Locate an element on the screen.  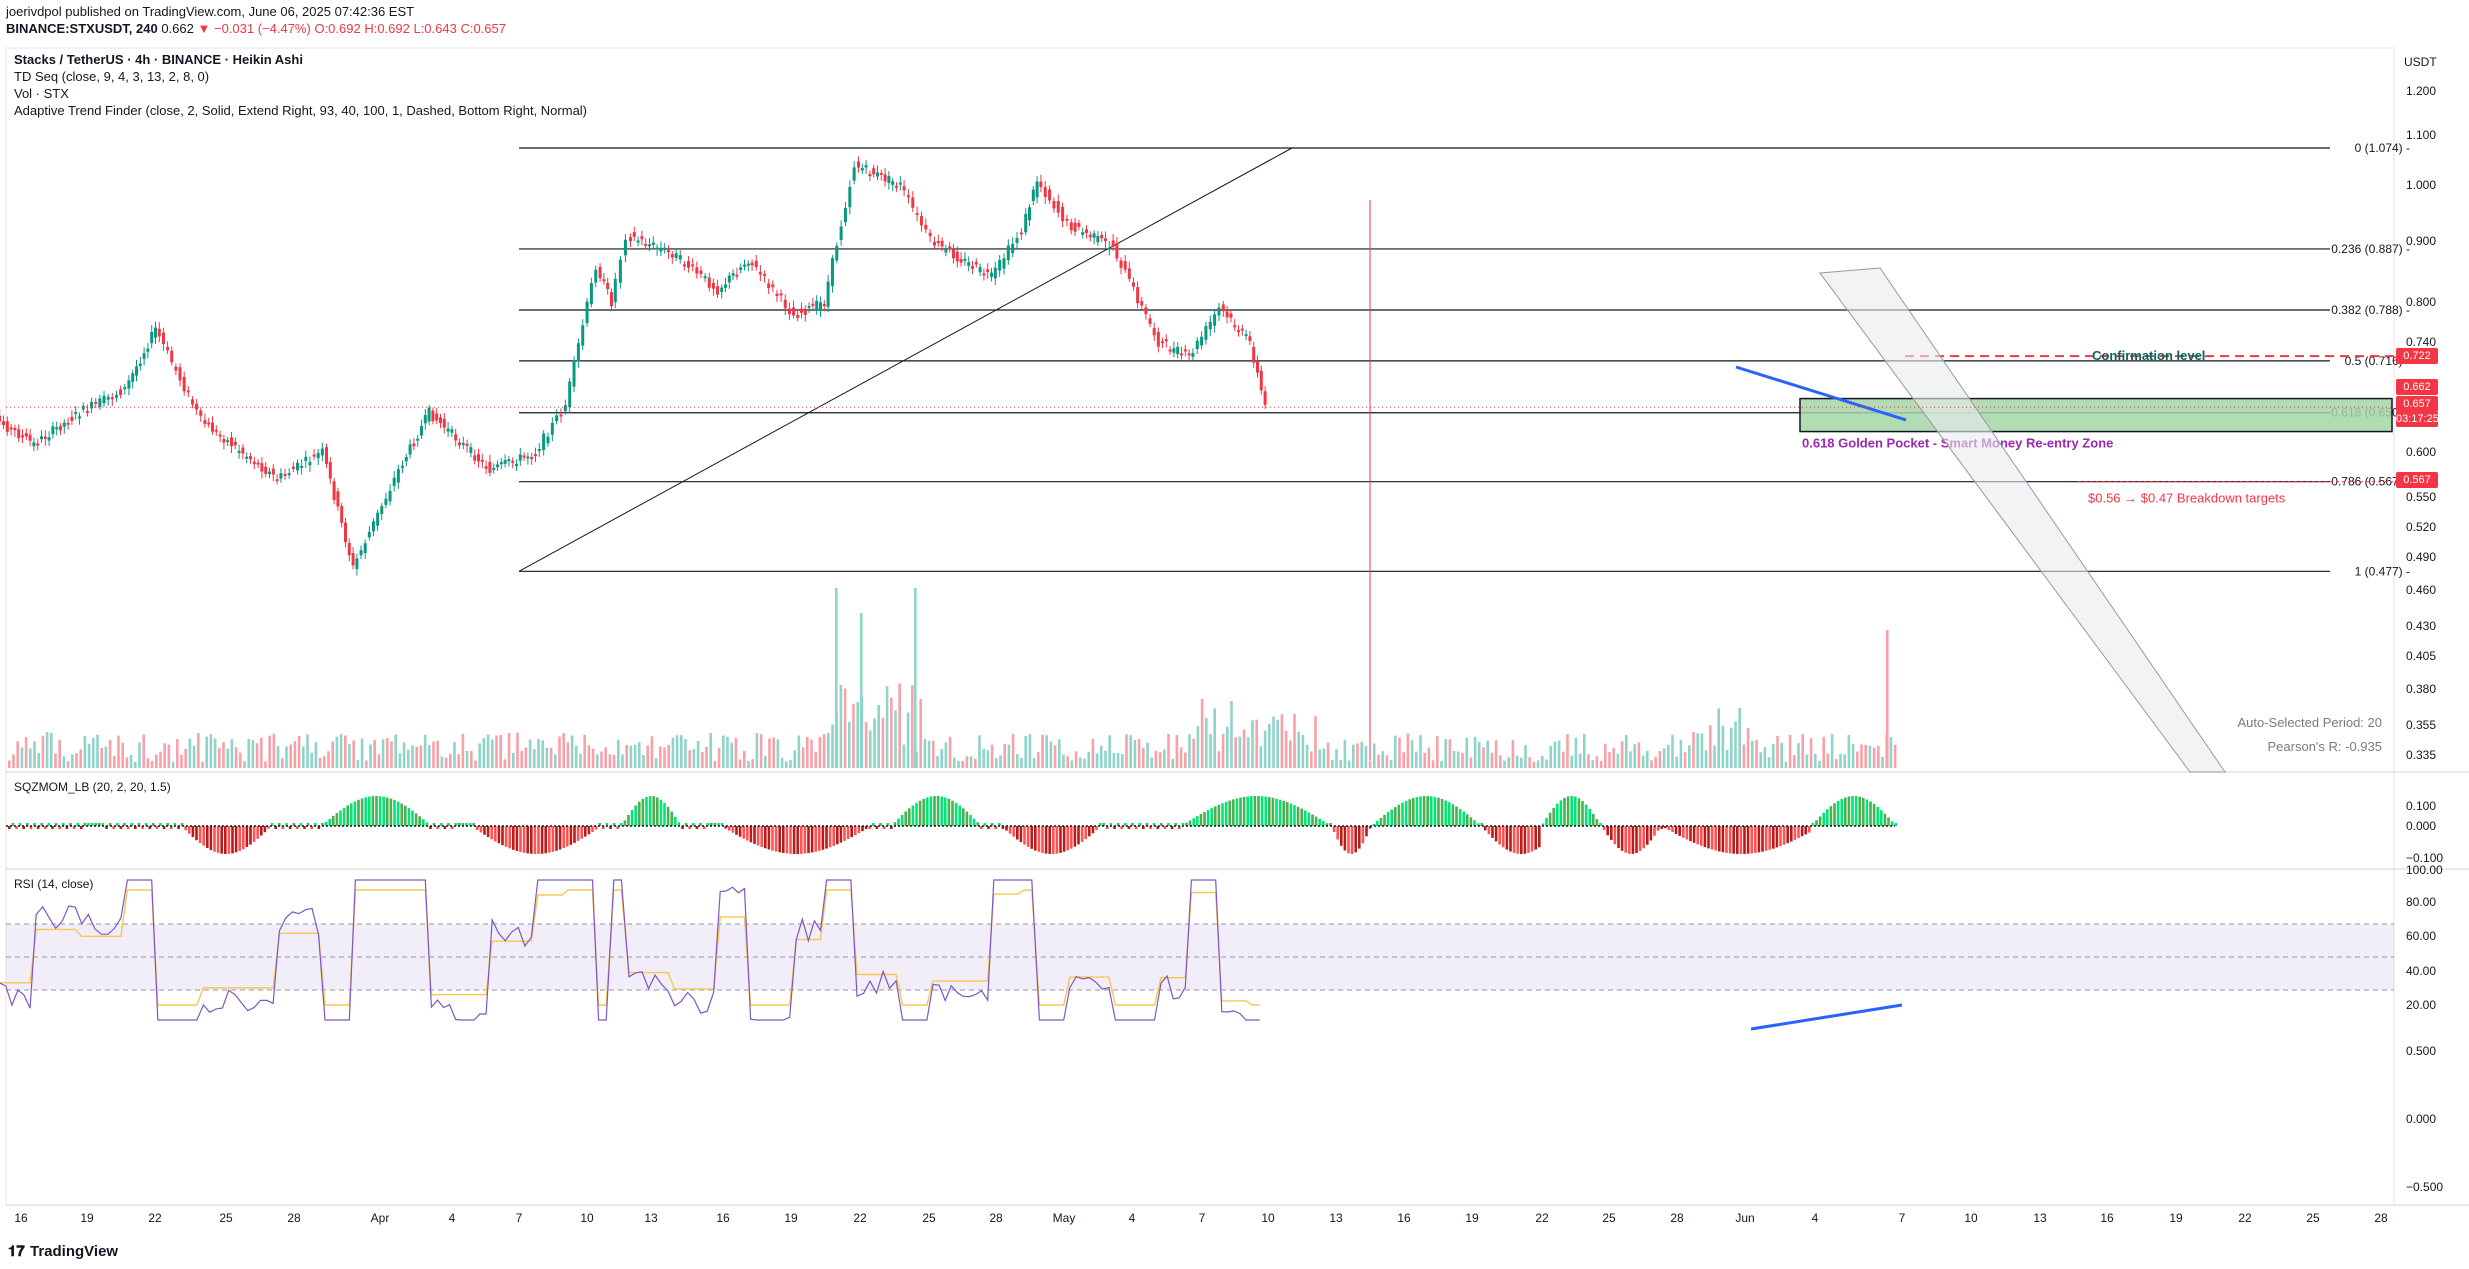
rsi-line is located at coordinates (630, 950).